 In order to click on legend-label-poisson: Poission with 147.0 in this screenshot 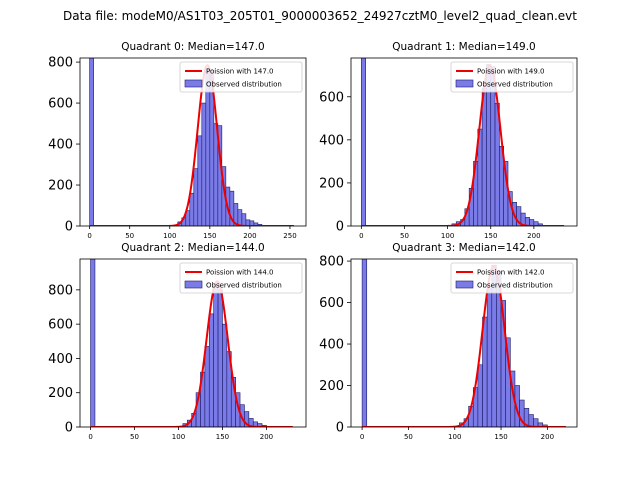, I will do `click(240, 72)`.